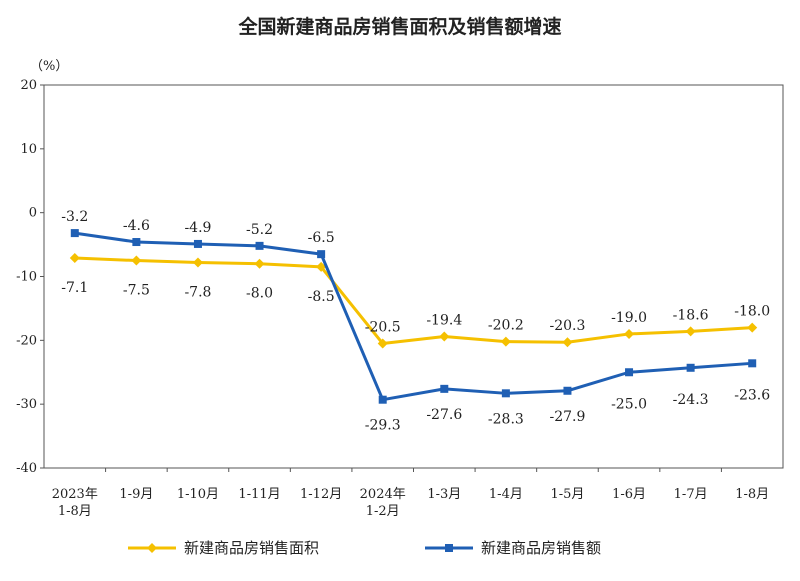  What do you see at coordinates (198, 494) in the screenshot?
I see `x-tick-label: 1-10月` at bounding box center [198, 494].